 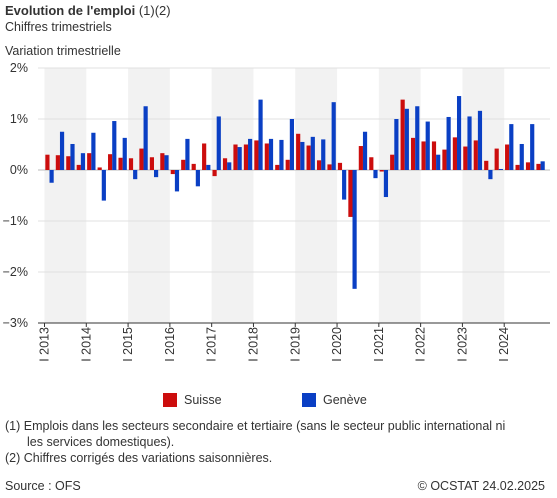 What do you see at coordinates (421, 344) in the screenshot?
I see `x-tick-label: I 2022` at bounding box center [421, 344].